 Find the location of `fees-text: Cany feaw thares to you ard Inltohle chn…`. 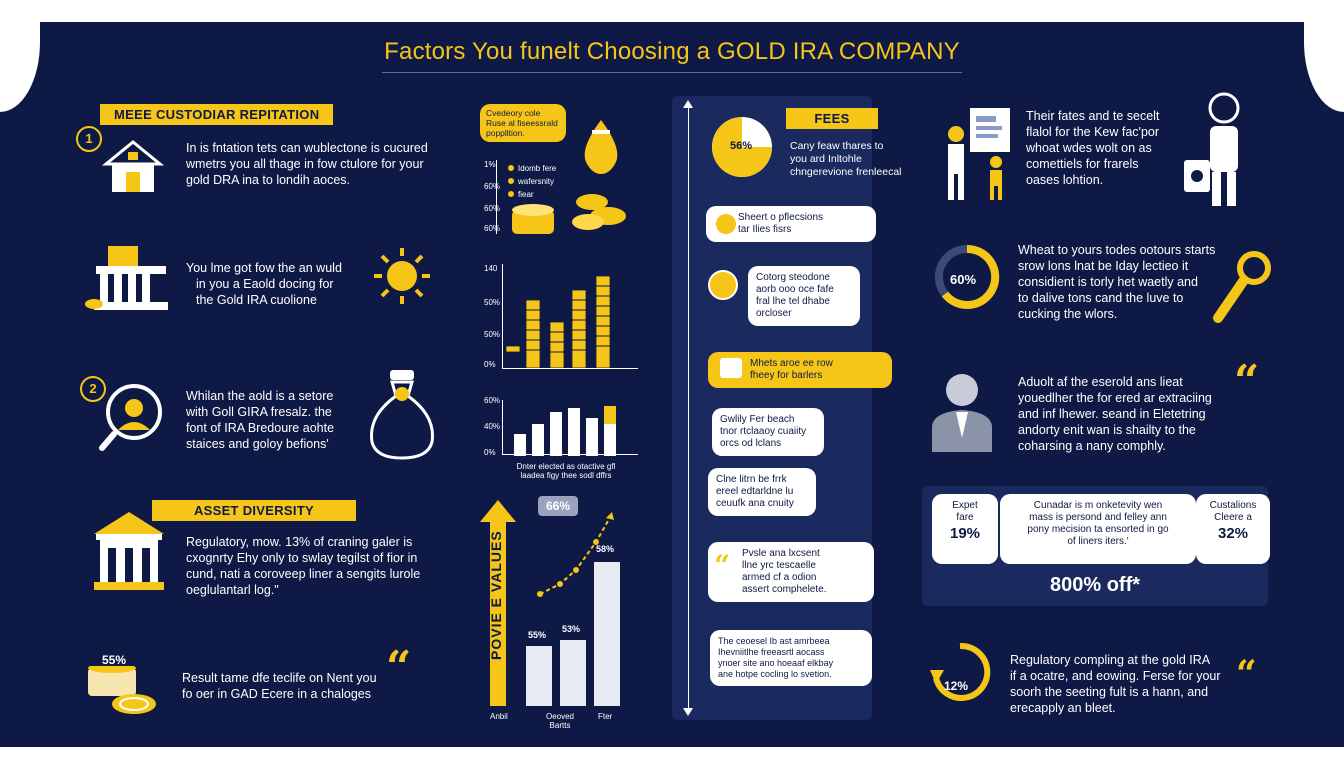

fees-text: Cany feaw thares to you ard Inltohle chn… is located at coordinates (846, 159).